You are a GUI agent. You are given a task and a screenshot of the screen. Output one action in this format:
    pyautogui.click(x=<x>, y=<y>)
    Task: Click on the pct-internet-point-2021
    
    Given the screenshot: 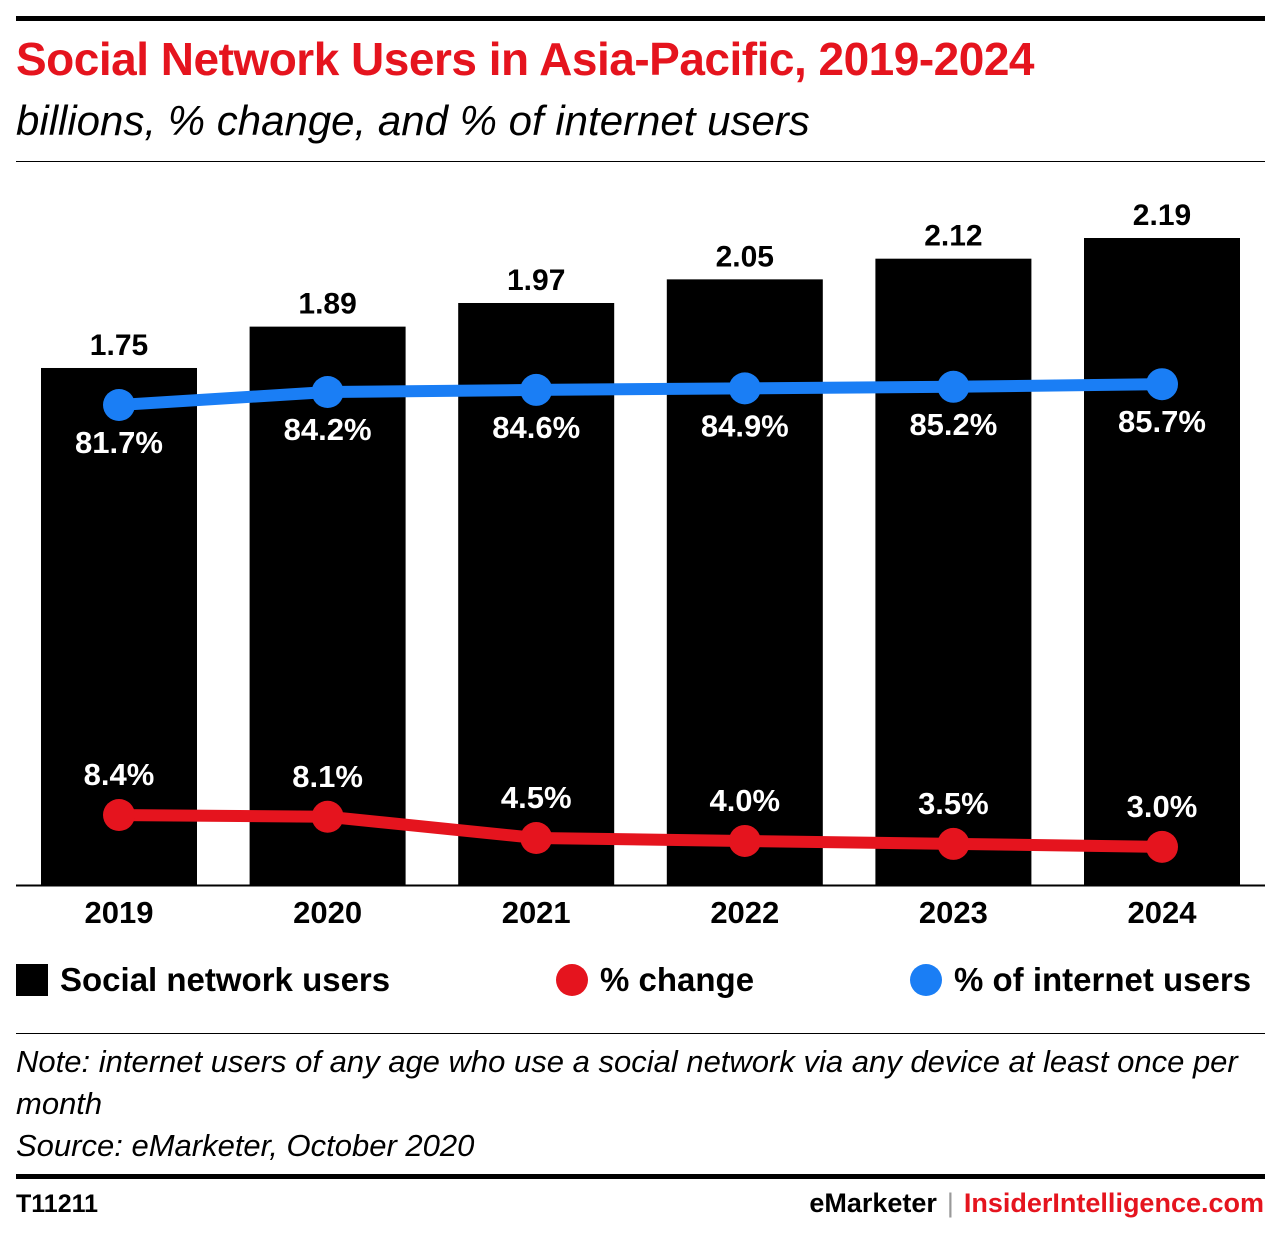 What is the action you would take?
    pyautogui.click(x=536, y=389)
    